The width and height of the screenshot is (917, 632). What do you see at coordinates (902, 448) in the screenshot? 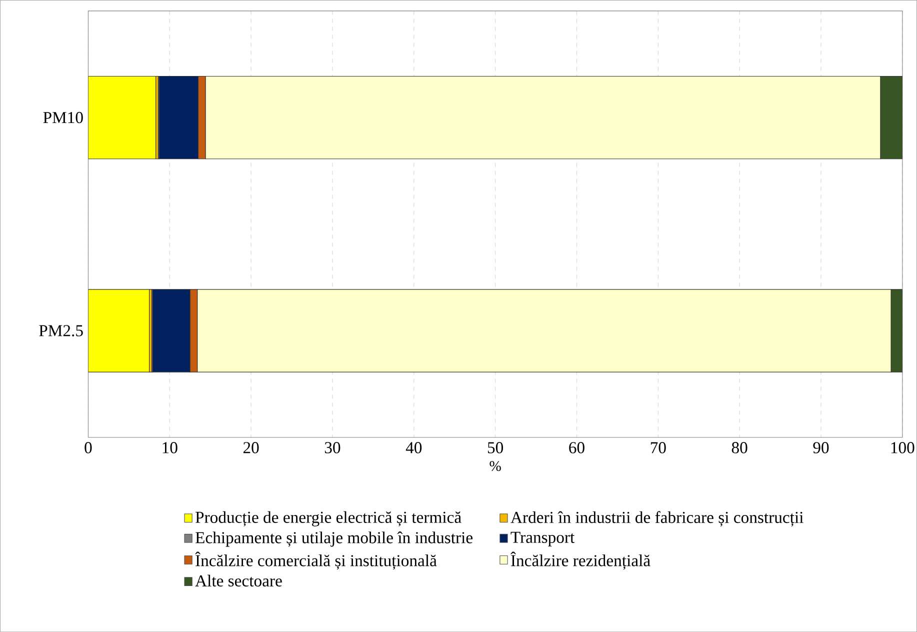
I see `x-tick-label: 100` at bounding box center [902, 448].